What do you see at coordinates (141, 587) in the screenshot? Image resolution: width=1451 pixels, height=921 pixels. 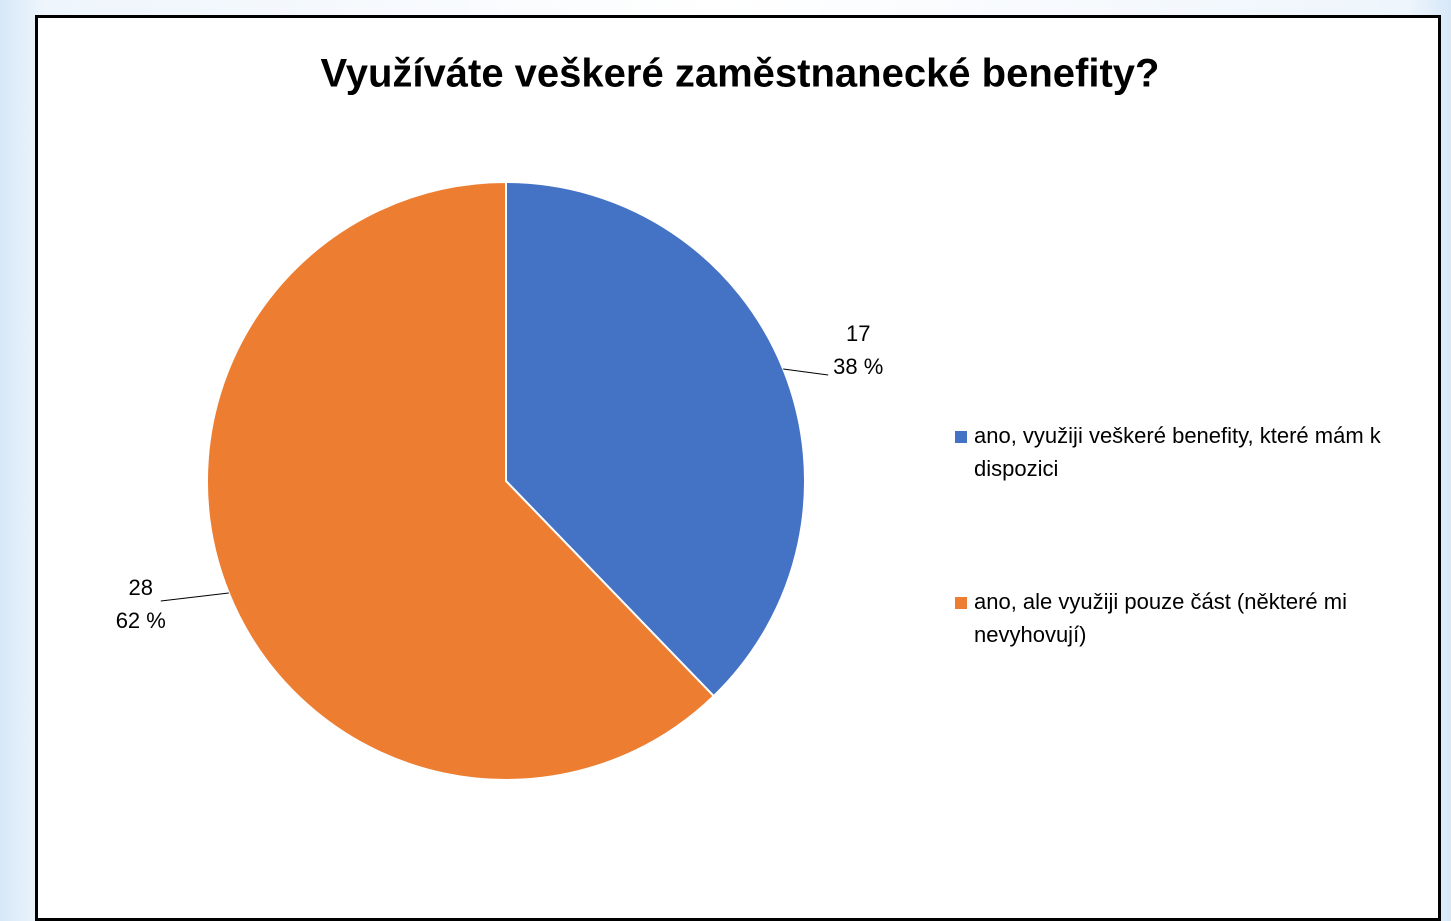 I see `data-label-count: 28` at bounding box center [141, 587].